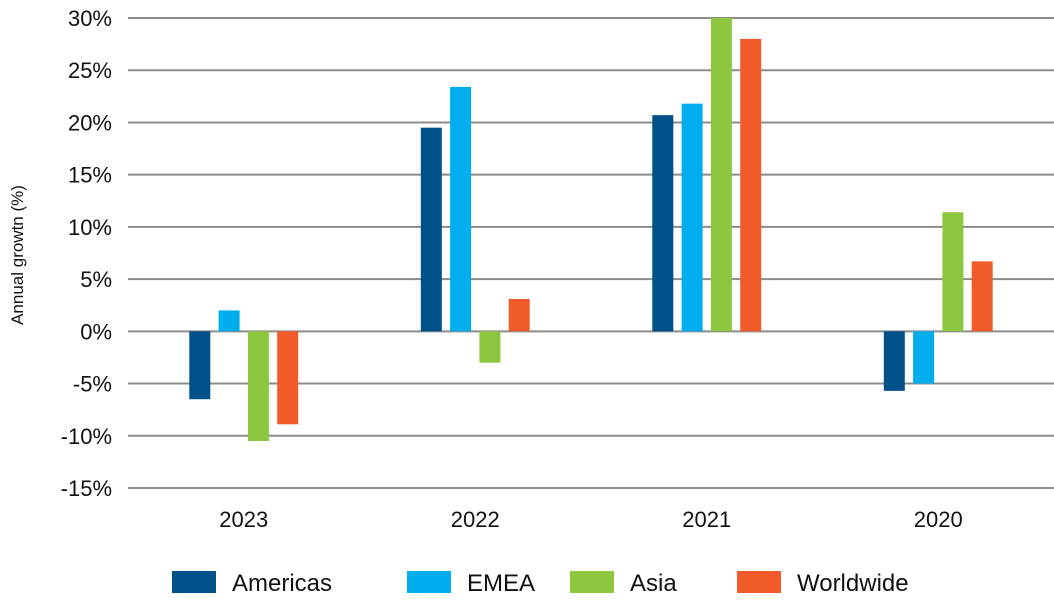 Image resolution: width=1054 pixels, height=601 pixels. Describe the element at coordinates (243, 519) in the screenshot. I see `x-tick-label: 2023` at that location.